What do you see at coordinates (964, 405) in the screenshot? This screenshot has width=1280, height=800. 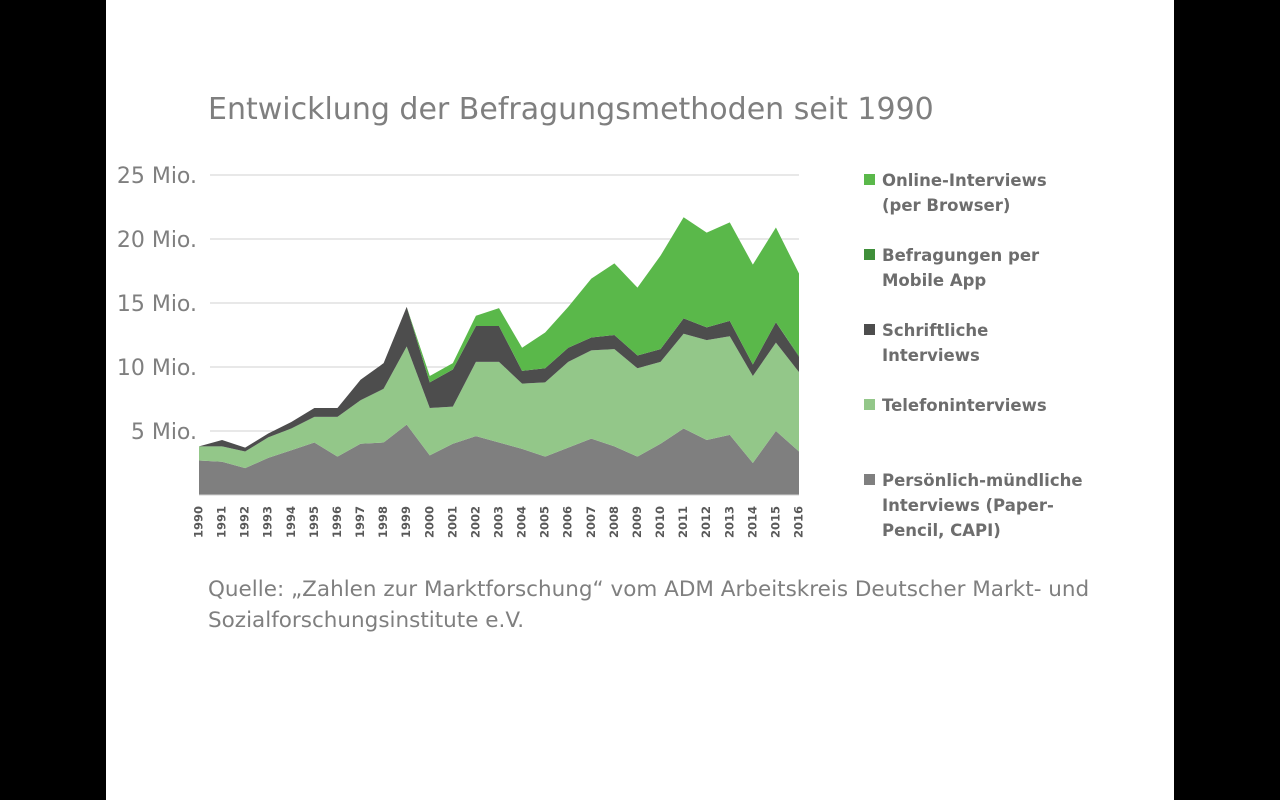 I see `legend-label: Telefoninterviews` at bounding box center [964, 405].